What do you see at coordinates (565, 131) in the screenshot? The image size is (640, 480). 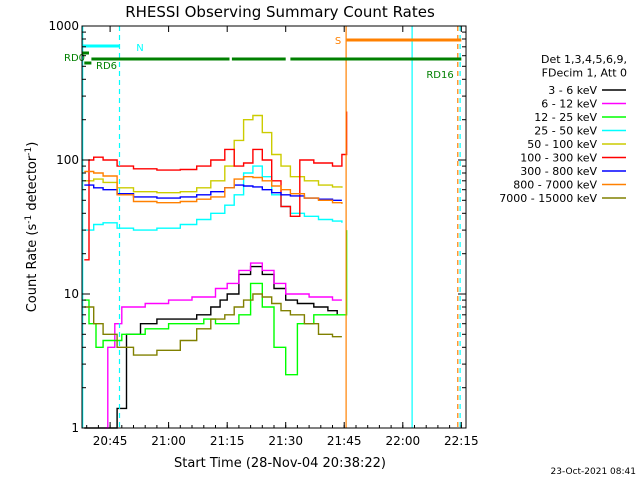 I see `legend-label-3: 25 - 50 keV` at bounding box center [565, 131].